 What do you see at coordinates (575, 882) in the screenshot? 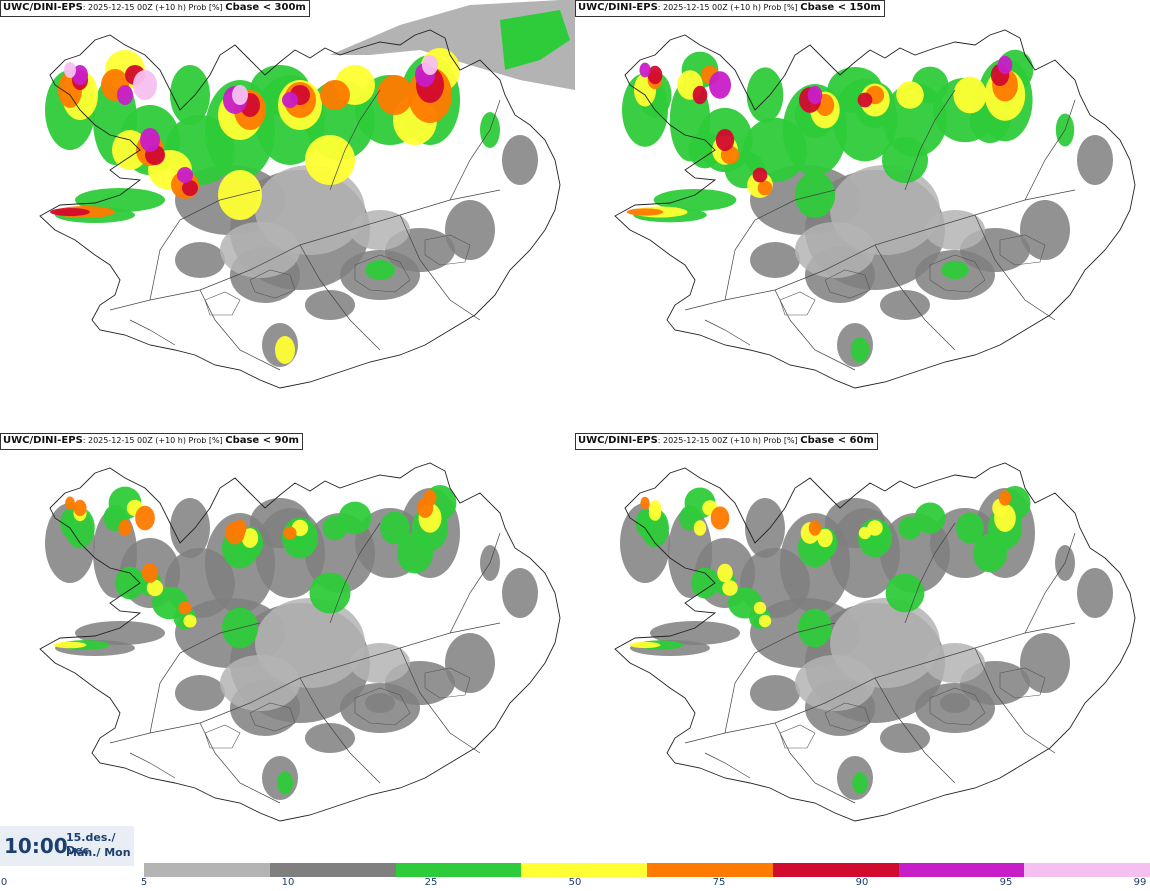
I see `legend-tick-label: 50` at bounding box center [575, 882].